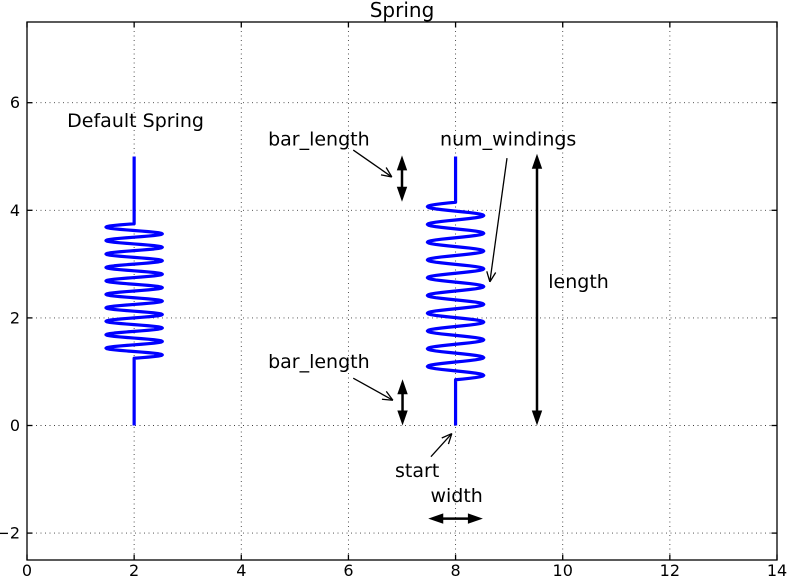 Image resolution: width=788 pixels, height=581 pixels. What do you see at coordinates (537, 289) in the screenshot?
I see `length-extent-arrow` at bounding box center [537, 289].